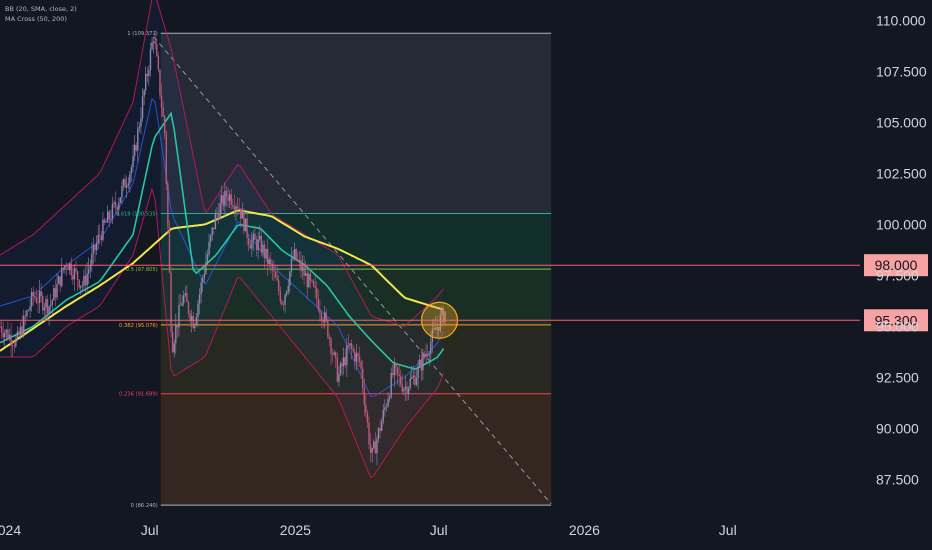  Describe the element at coordinates (36, 19) in the screenshot. I see `ma-cross-label: MA Cross (50, 200)` at that location.